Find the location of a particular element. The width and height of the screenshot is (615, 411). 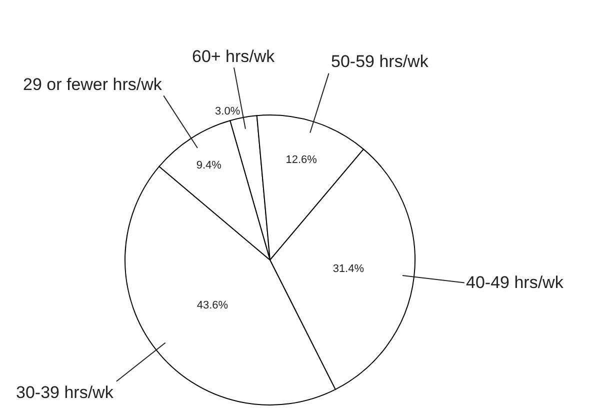

slice-label: 60+ hrs/wk is located at coordinates (234, 56).